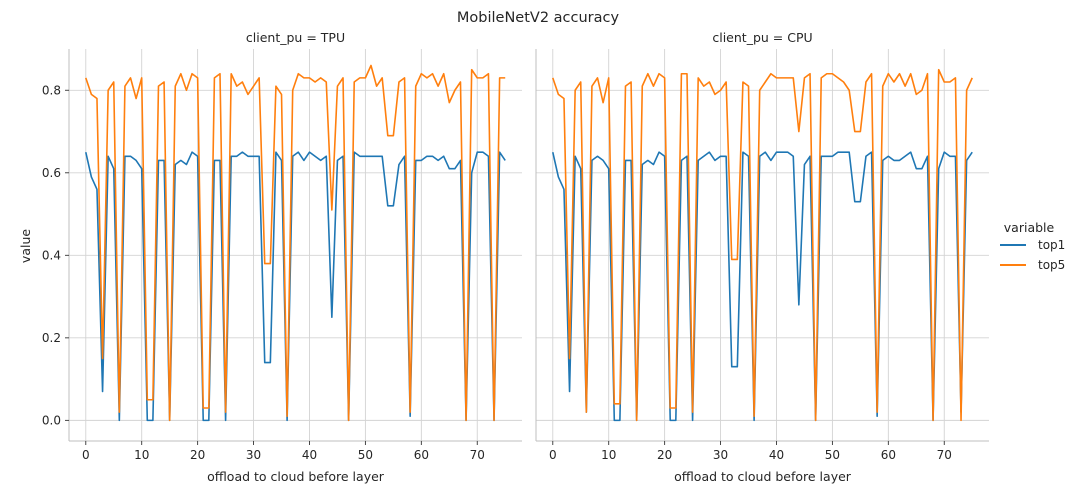 This screenshot has width=1077, height=504. Describe the element at coordinates (295, 37) in the screenshot. I see `panel-title: client_pu = TPU` at that location.